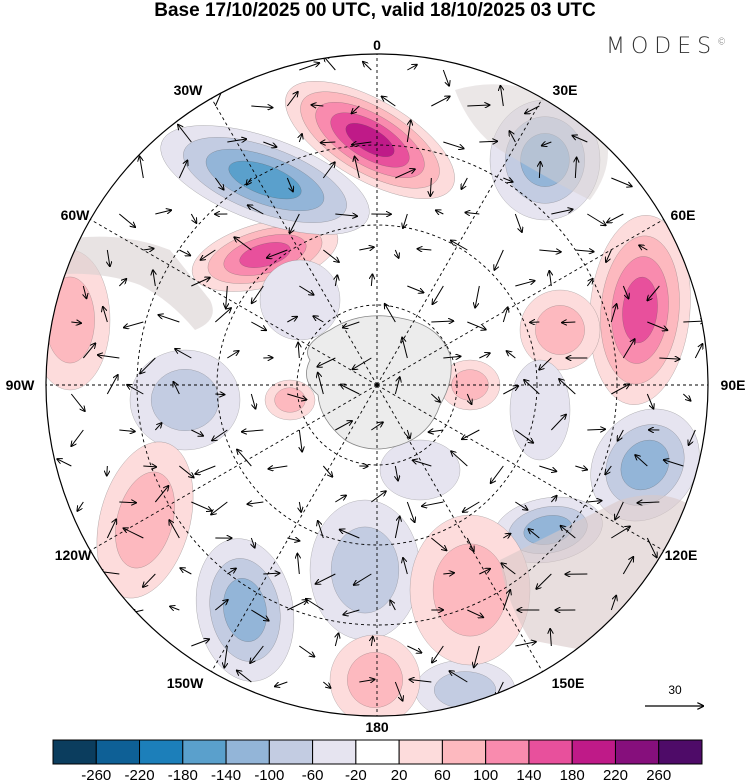 The image size is (750, 784). I want to click on colorbar-label: -140, so click(226, 775).